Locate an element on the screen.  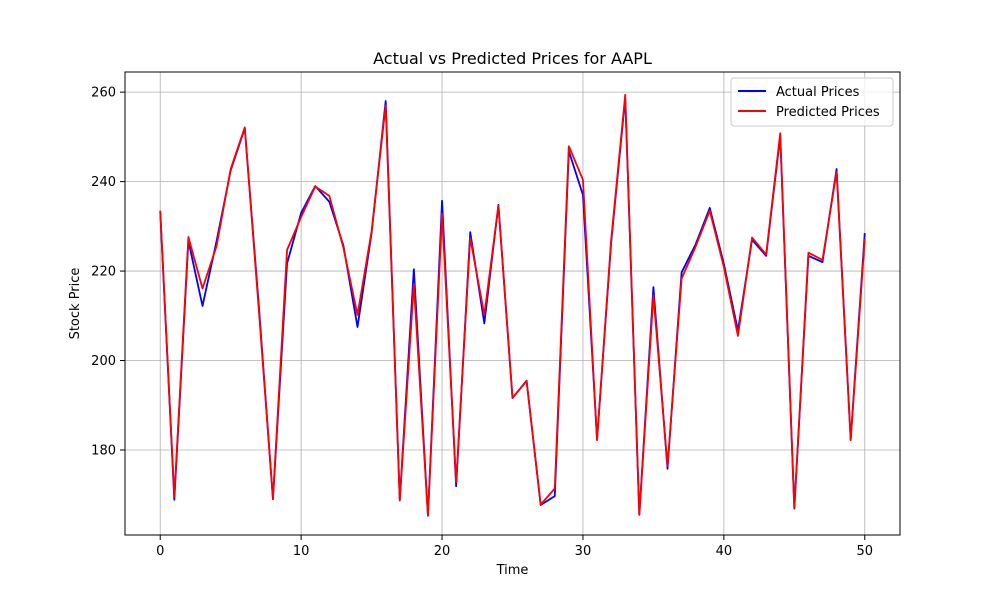
y-tick-label: 260 is located at coordinates (103, 93).